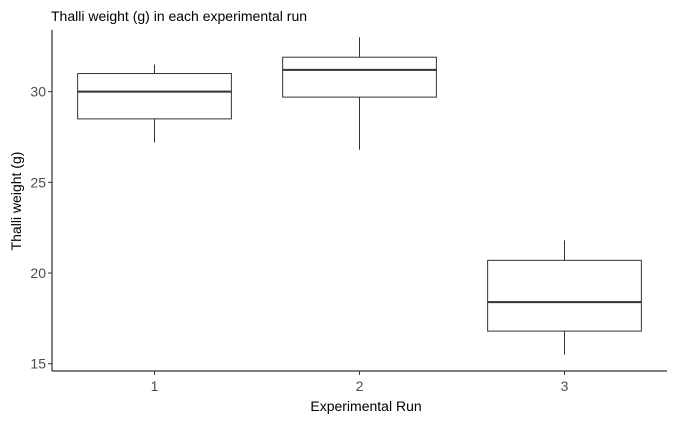 This screenshot has width=688, height=421. What do you see at coordinates (16, 201) in the screenshot?
I see `y-axis-title: Thalli weight (g)` at bounding box center [16, 201].